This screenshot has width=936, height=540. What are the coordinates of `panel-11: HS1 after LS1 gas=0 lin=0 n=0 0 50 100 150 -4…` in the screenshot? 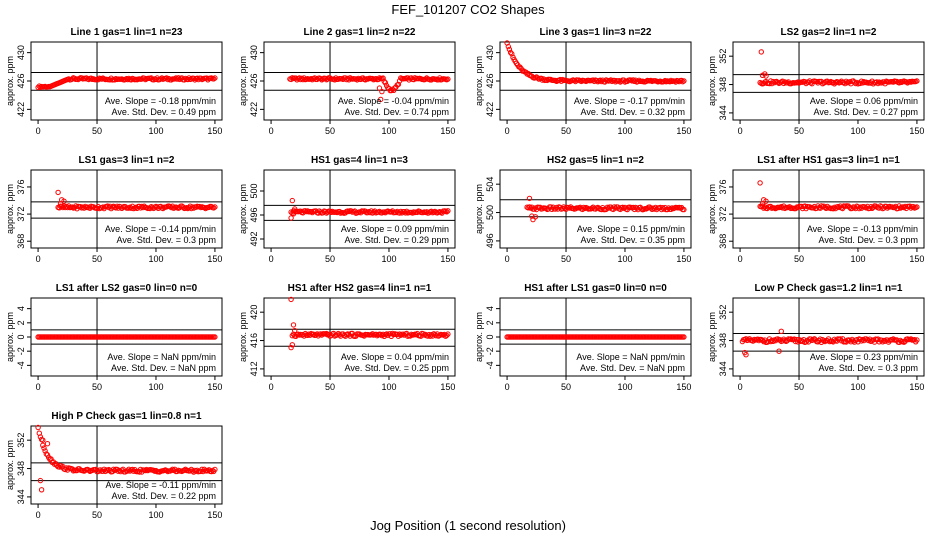 It's located at (583, 337).